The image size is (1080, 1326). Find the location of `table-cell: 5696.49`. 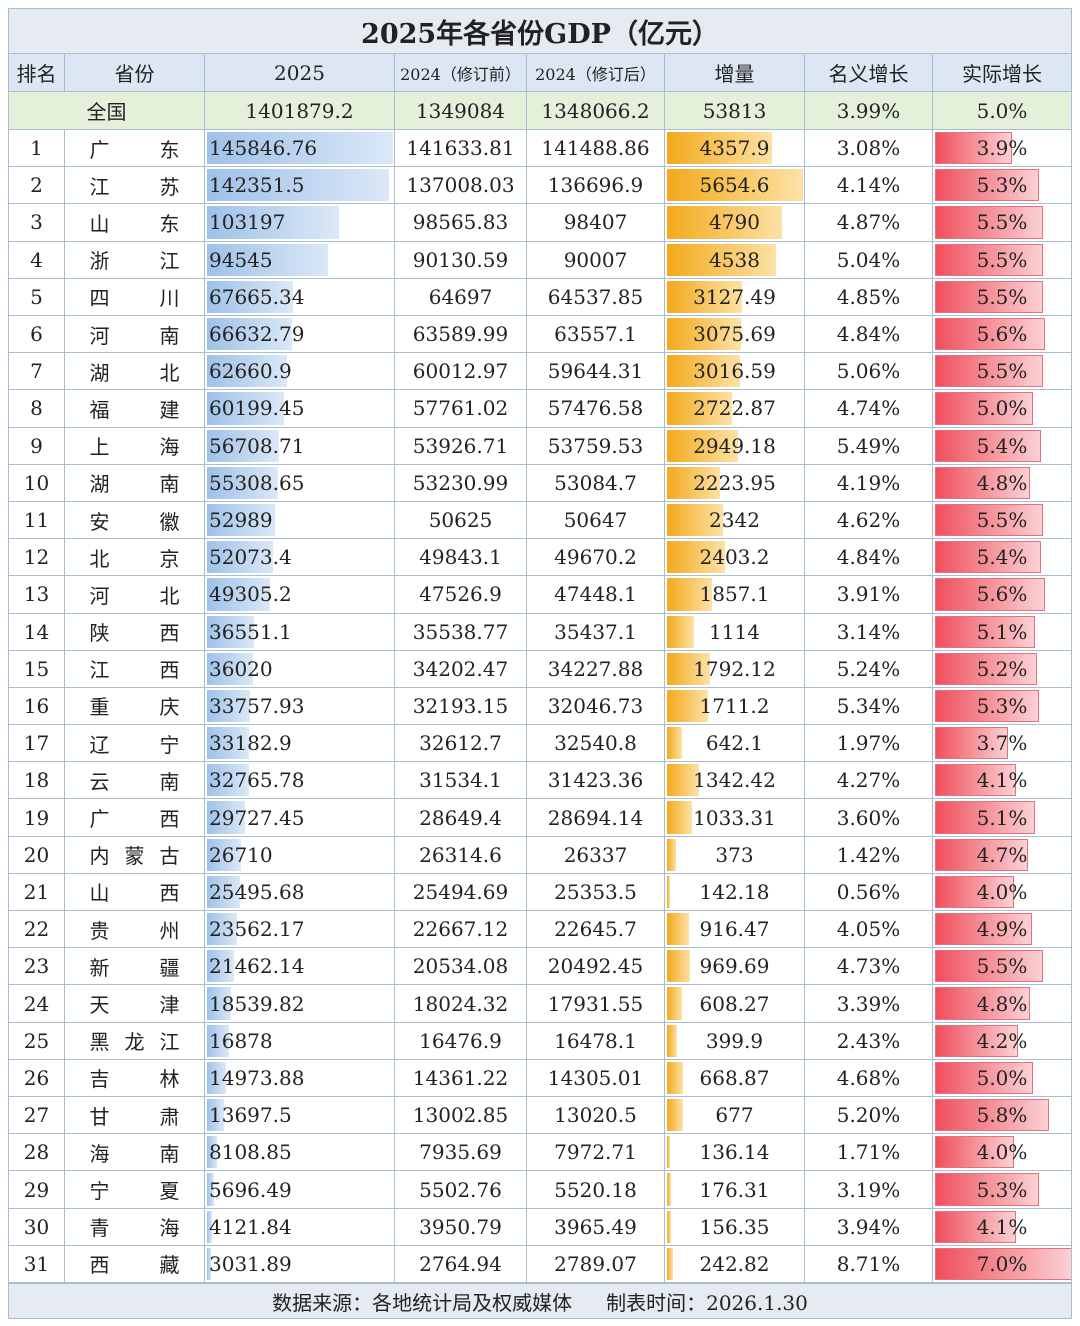

table-cell: 5696.49 is located at coordinates (300, 1190).